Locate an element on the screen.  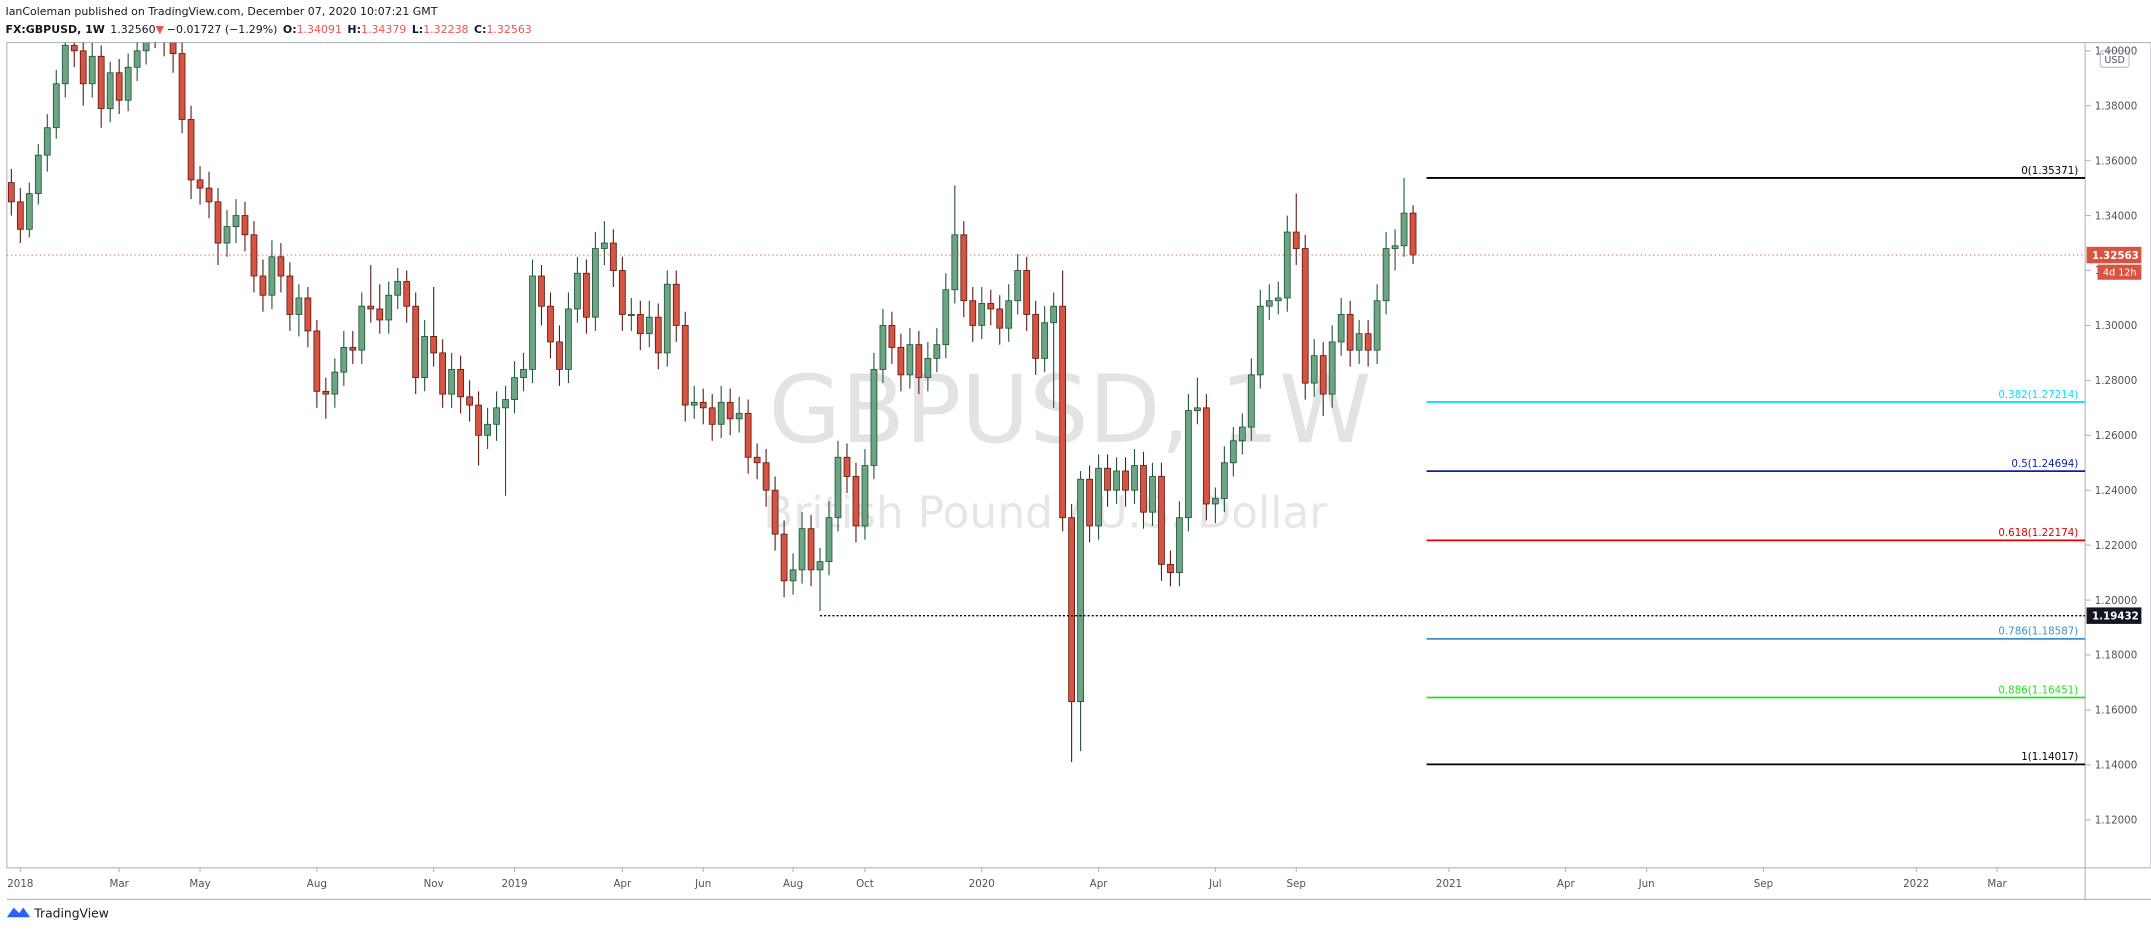
close-value: 1.32563 is located at coordinates (508, 29).